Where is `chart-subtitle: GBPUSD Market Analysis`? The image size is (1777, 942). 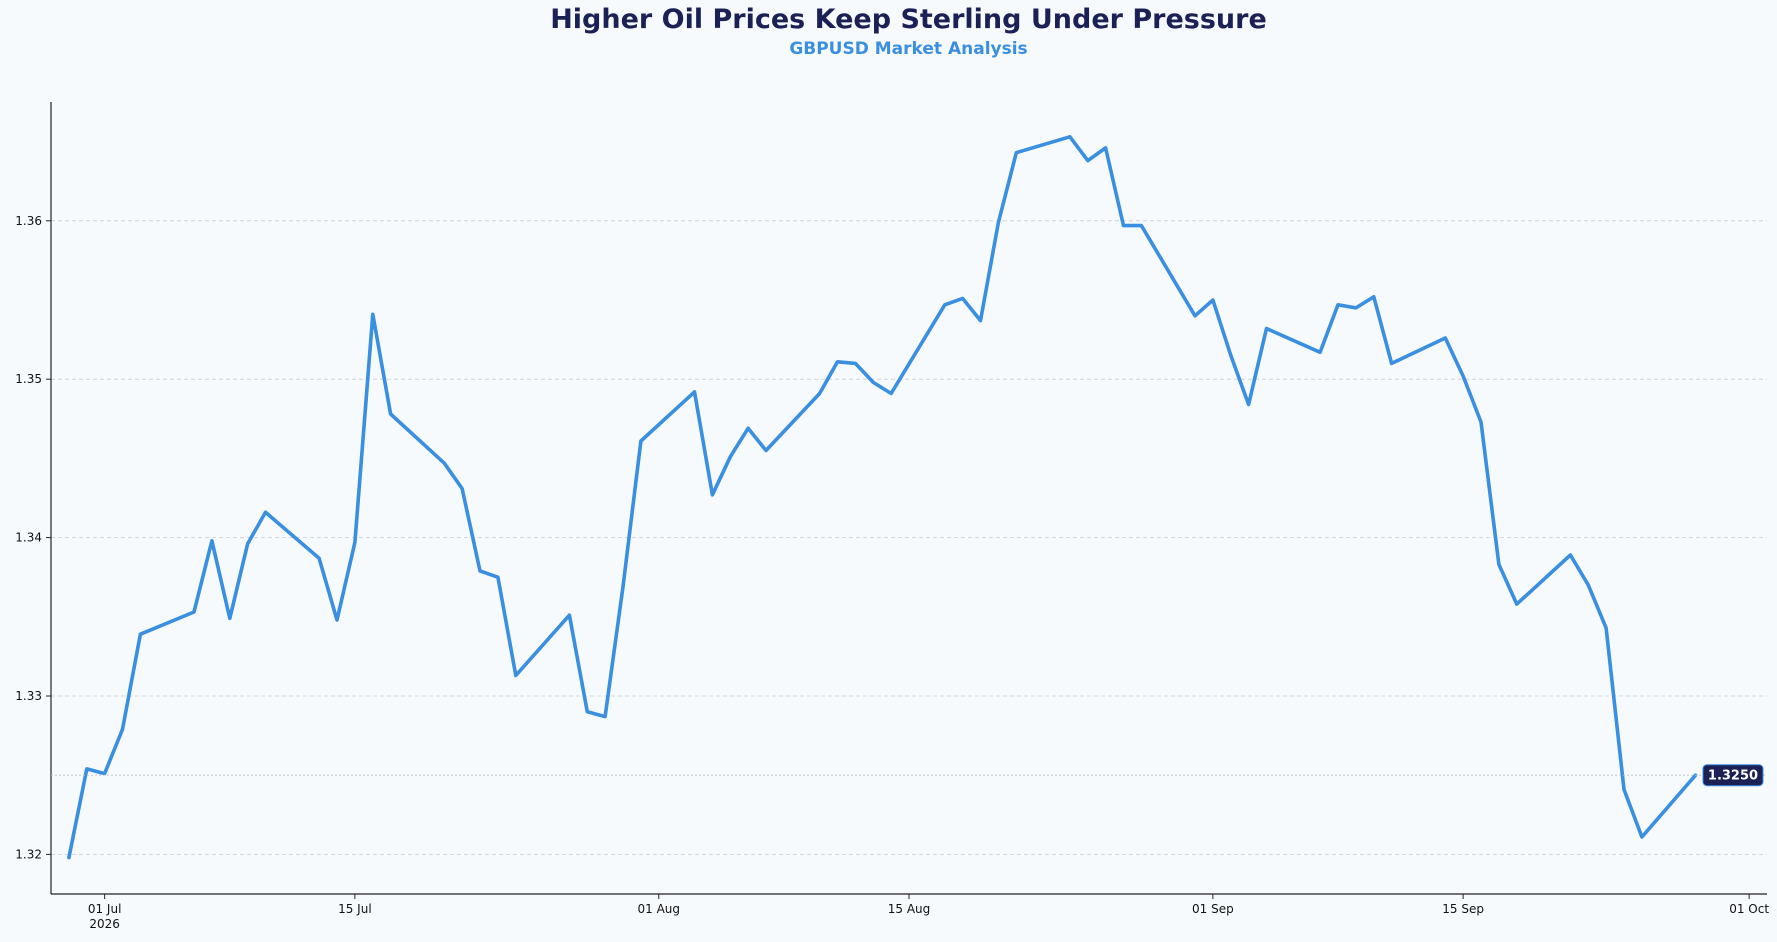 chart-subtitle: GBPUSD Market Analysis is located at coordinates (908, 49).